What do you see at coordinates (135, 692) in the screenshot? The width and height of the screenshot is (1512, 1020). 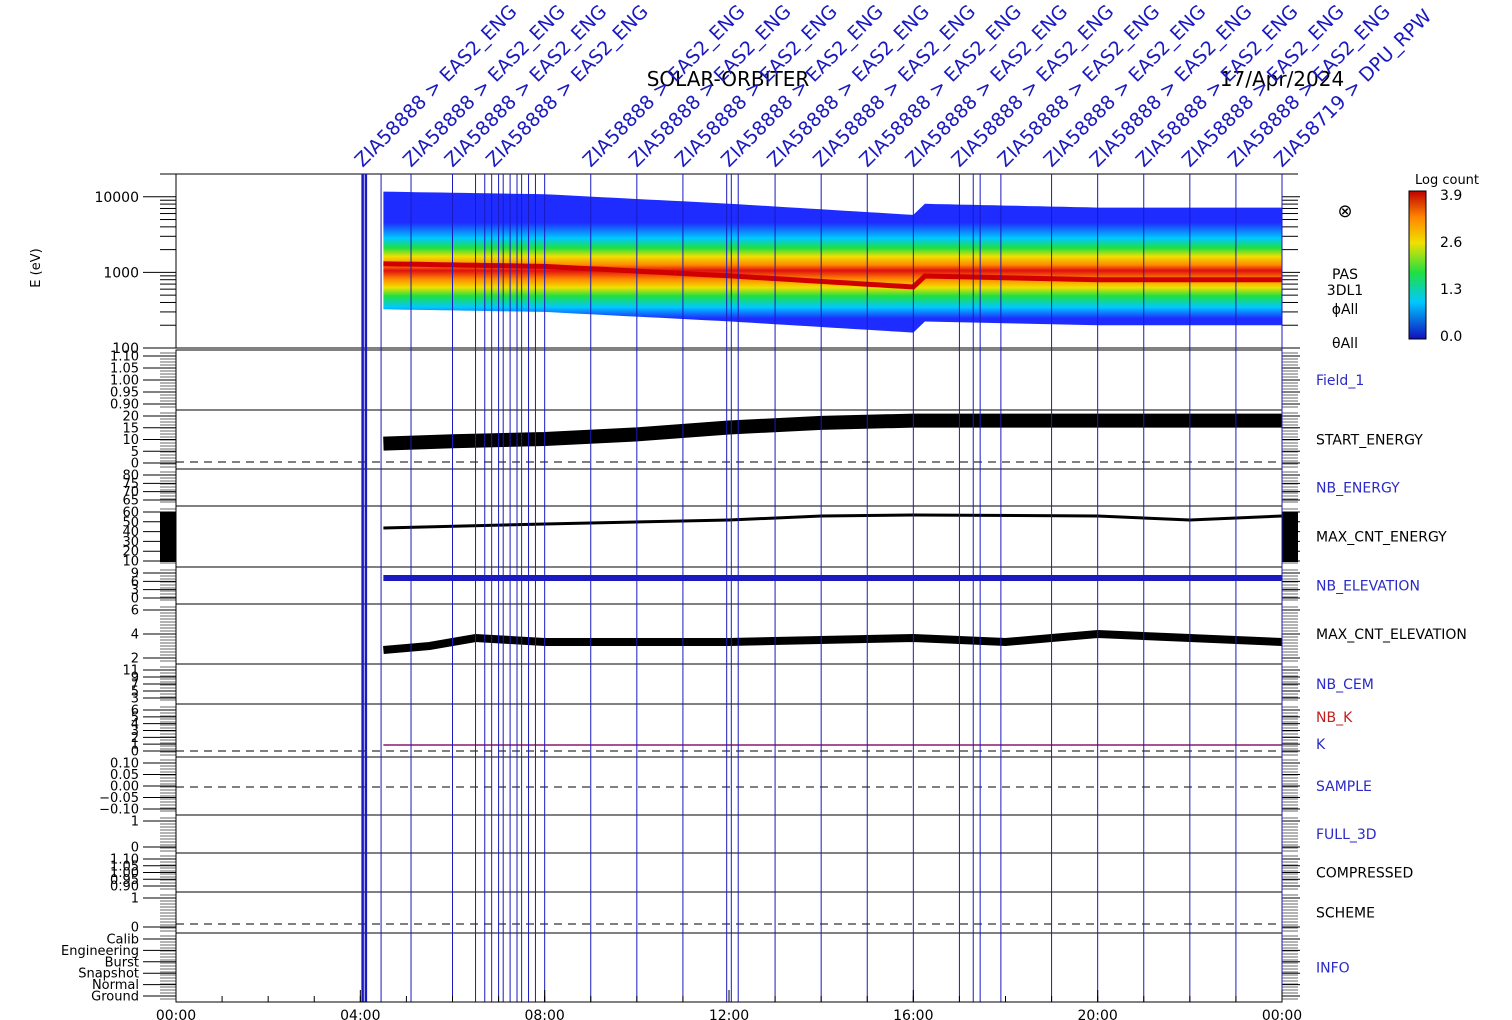 I see `panel-tick-label: 5` at bounding box center [135, 692].